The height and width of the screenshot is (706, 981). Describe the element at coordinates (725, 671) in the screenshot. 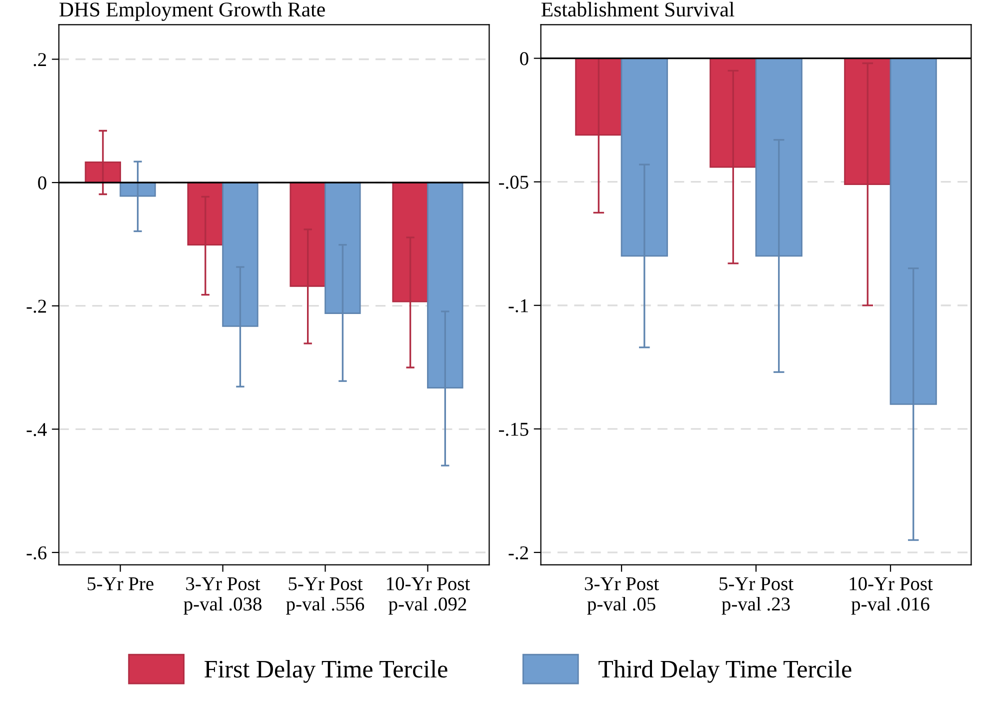

I see `legend-label: Third Delay Time Tercile` at that location.